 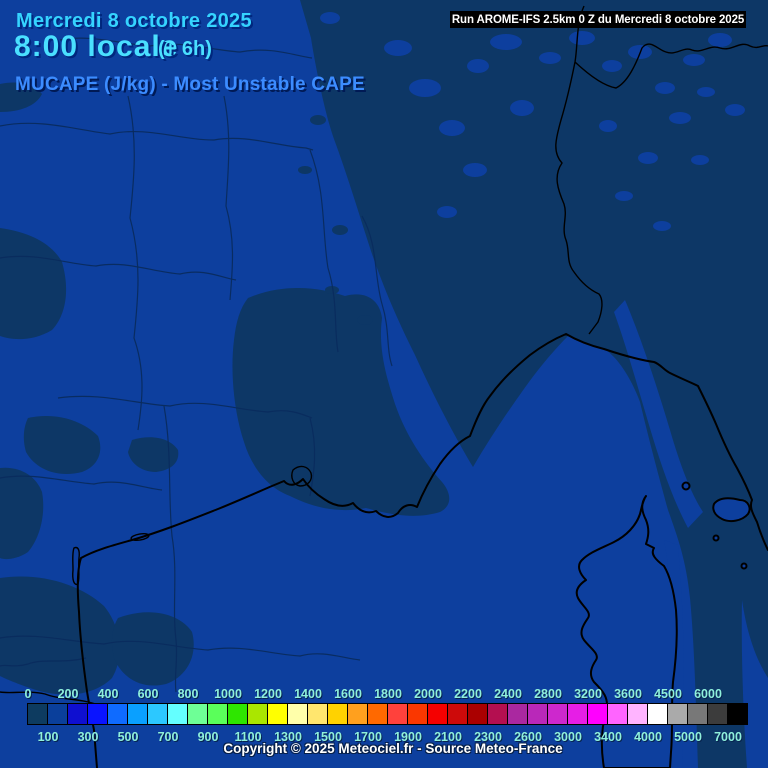 What do you see at coordinates (468, 694) in the screenshot?
I see `scale-label: 2200` at bounding box center [468, 694].